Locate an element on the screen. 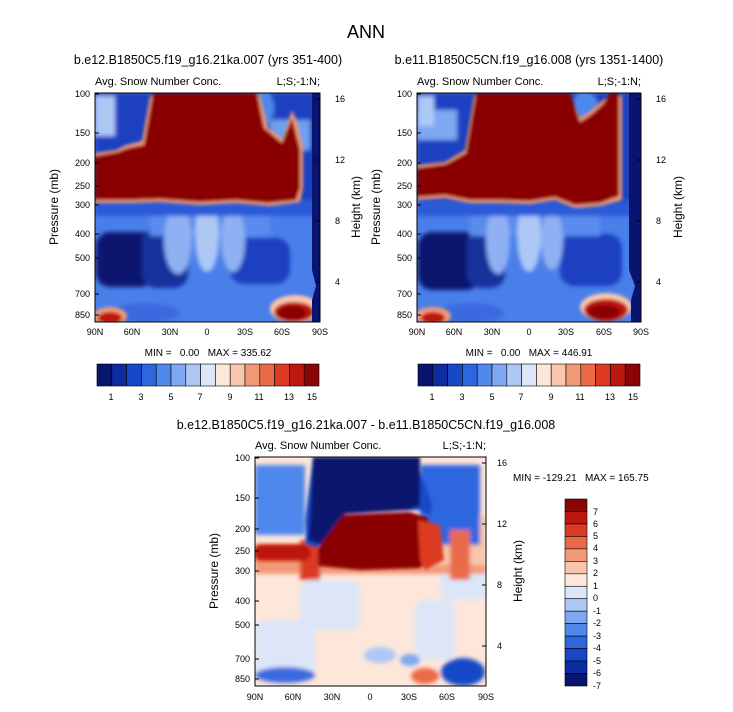 This screenshot has height=712, width=733. panel-1-ytick: 400 is located at coordinates (82, 234).